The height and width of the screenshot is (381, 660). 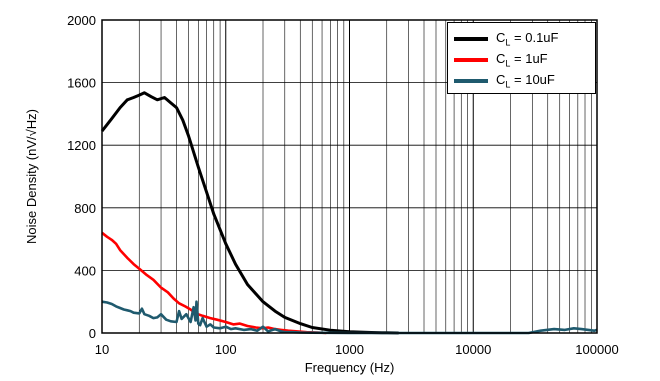 What do you see at coordinates (349, 349) in the screenshot?
I see `x-tick-label: 1000` at bounding box center [349, 349].